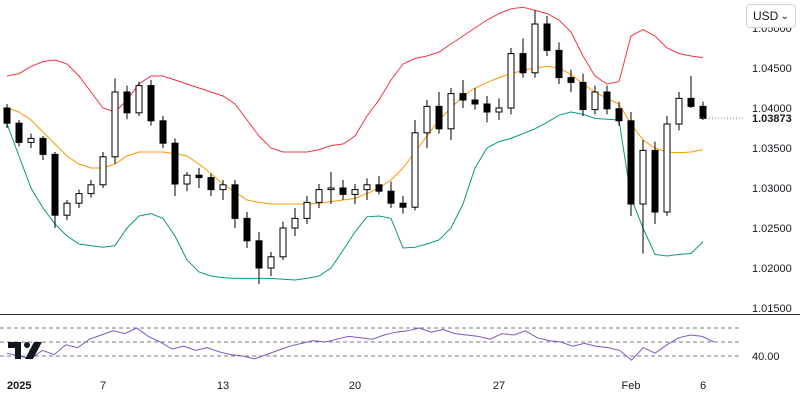  What do you see at coordinates (766, 16) in the screenshot?
I see `currency-label: USD` at bounding box center [766, 16].